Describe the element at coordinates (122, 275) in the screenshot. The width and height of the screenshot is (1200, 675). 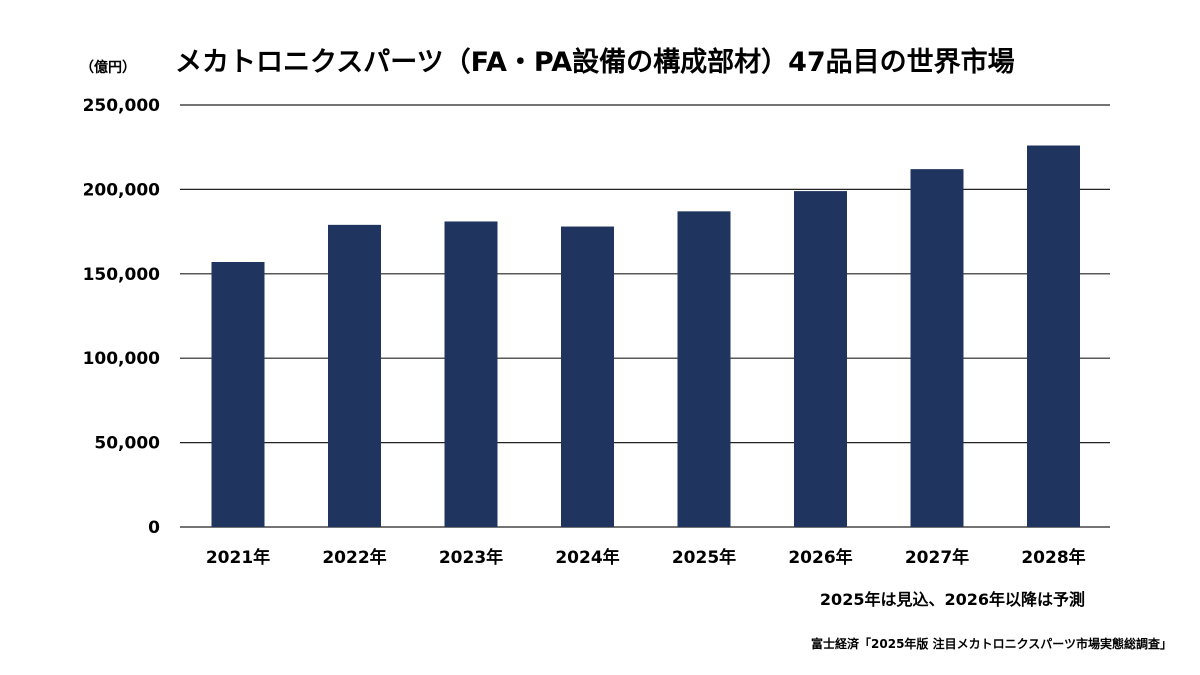
I see `y-tick-label: 150,000` at that location.